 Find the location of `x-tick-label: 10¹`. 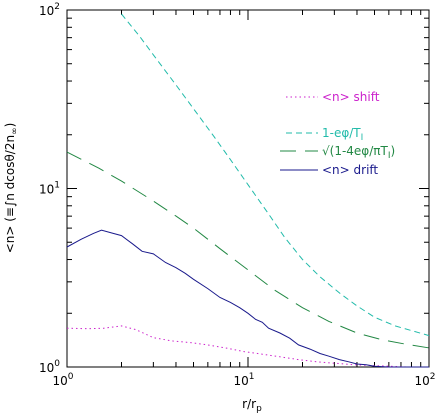

x-tick-label: 10¹ is located at coordinates (243, 380).